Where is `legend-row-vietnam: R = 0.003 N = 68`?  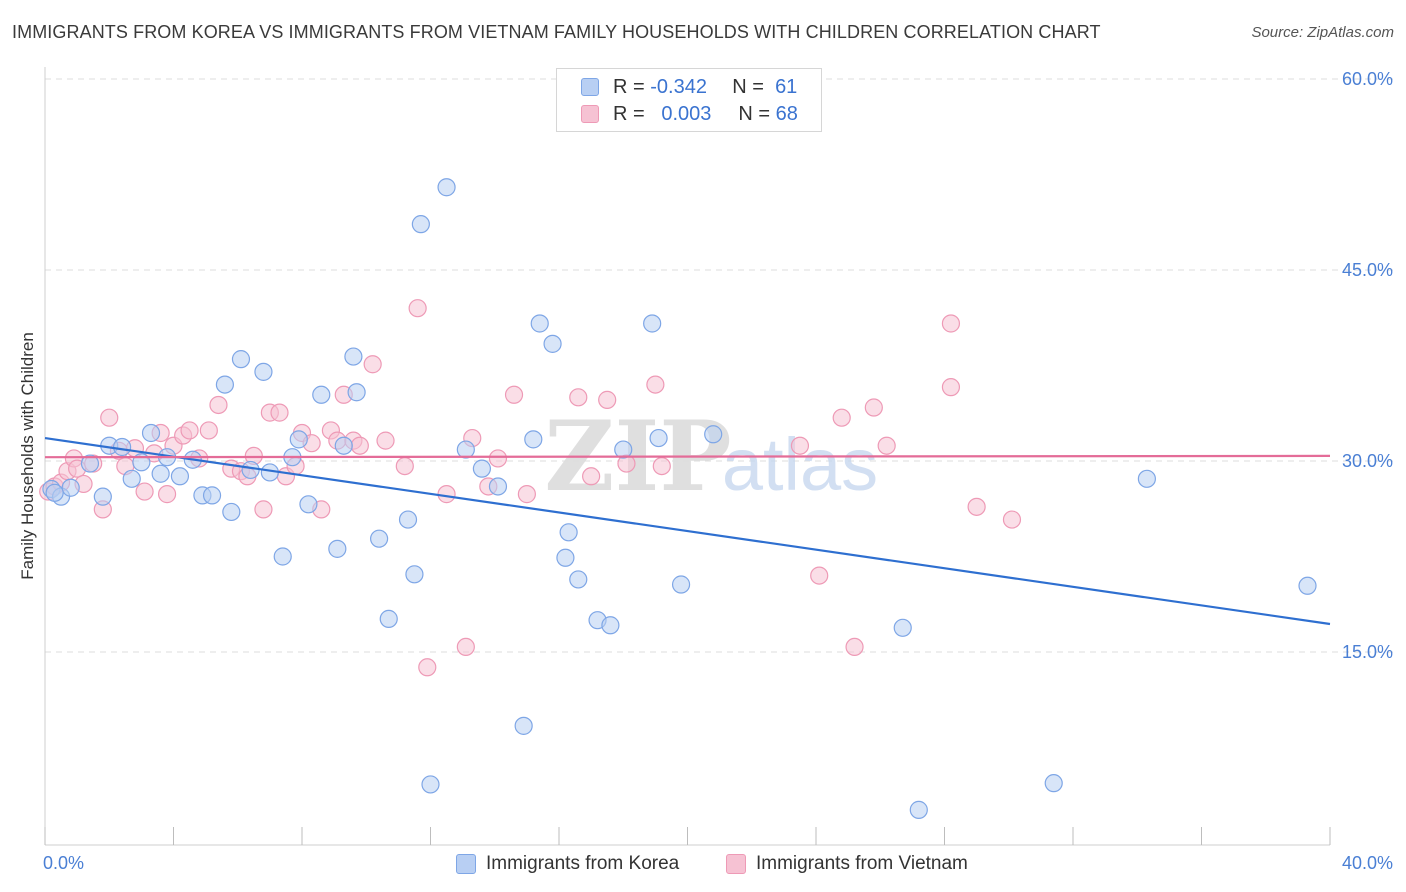
legend-row-vietnam: R = 0.003 N = 68 is located at coordinates (689, 114).